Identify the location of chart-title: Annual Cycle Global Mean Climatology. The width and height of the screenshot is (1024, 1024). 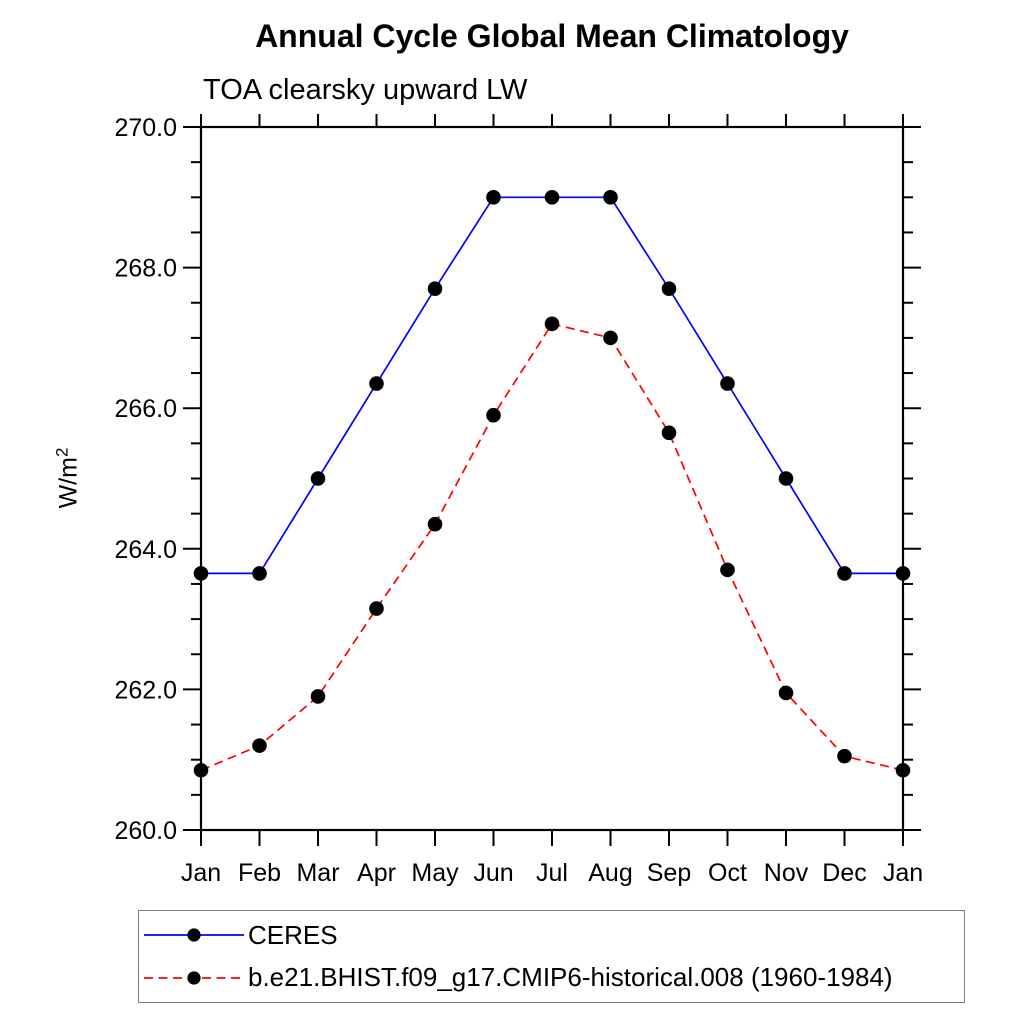
(552, 36).